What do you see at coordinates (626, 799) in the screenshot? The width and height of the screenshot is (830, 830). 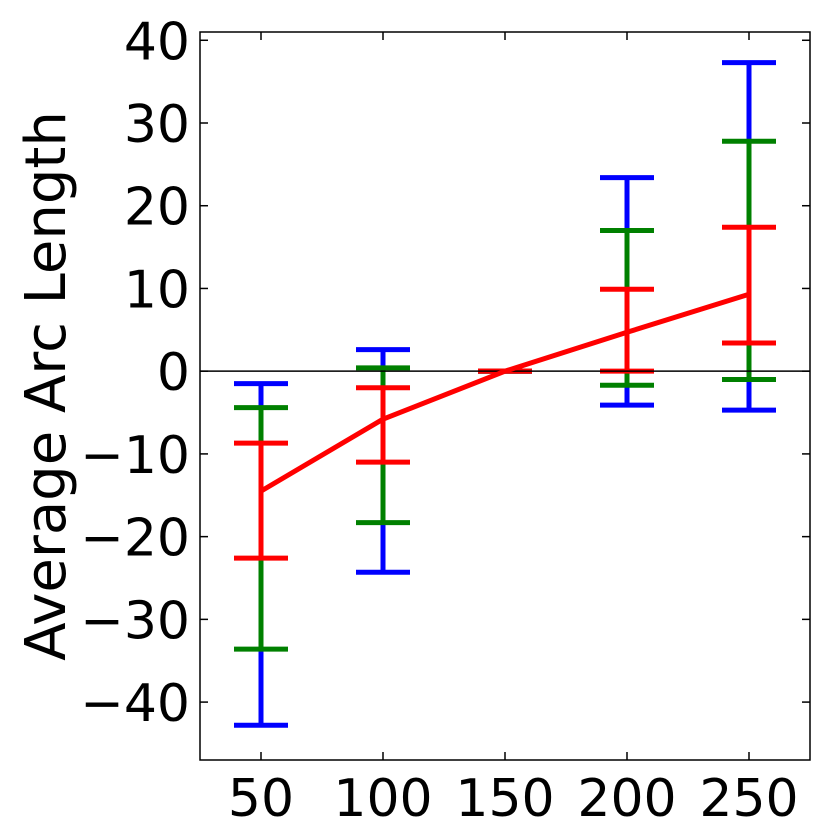 I see `x-tick-label-200: 200` at bounding box center [626, 799].